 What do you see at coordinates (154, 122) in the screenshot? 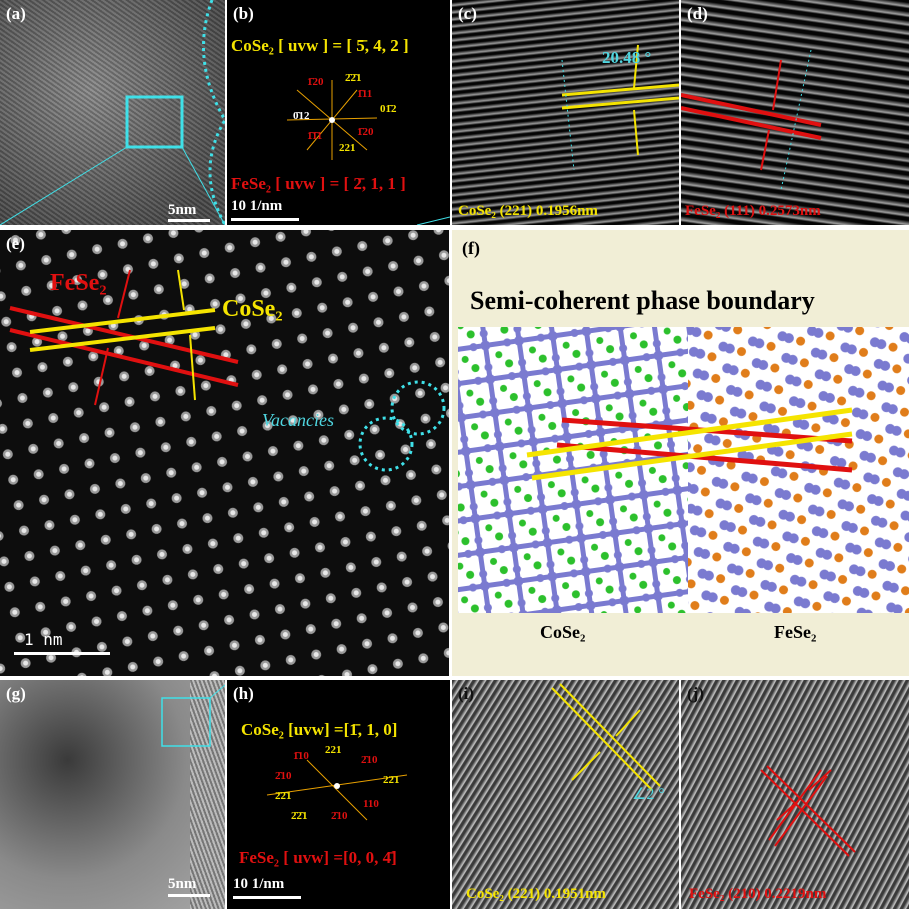
I see `zoom-box` at bounding box center [154, 122].